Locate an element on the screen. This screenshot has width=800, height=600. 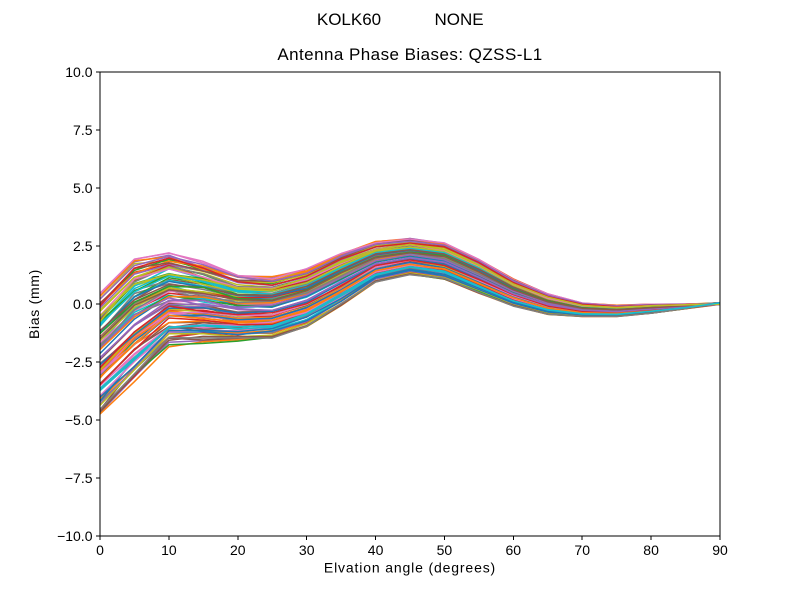
svg-text: 2.5 is located at coordinates (83, 246).